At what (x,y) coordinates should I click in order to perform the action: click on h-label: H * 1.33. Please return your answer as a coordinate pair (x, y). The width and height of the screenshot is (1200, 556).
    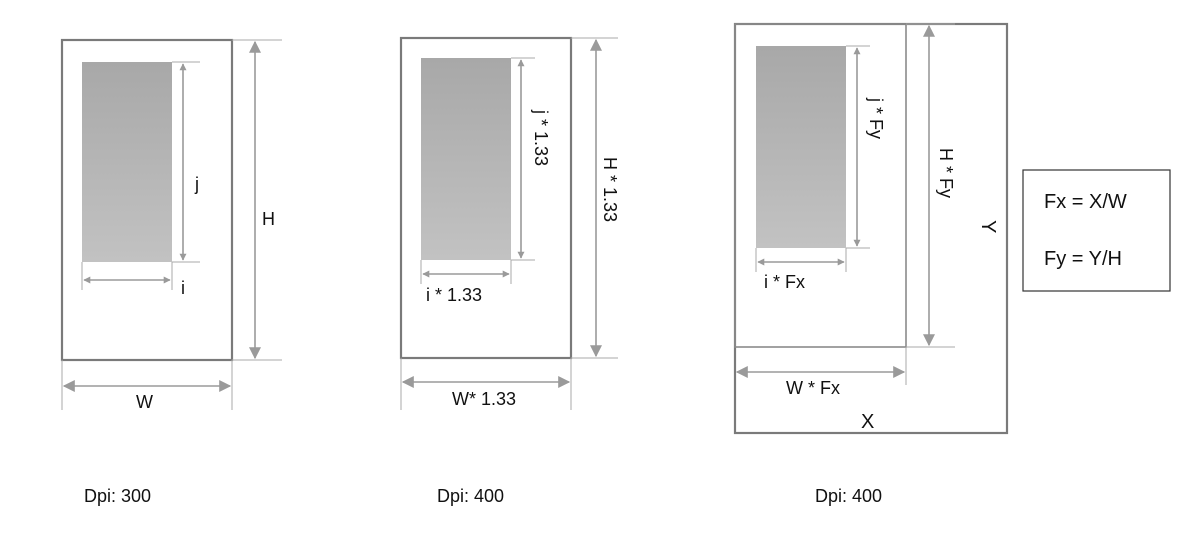
    Looking at the image, I should click on (610, 189).